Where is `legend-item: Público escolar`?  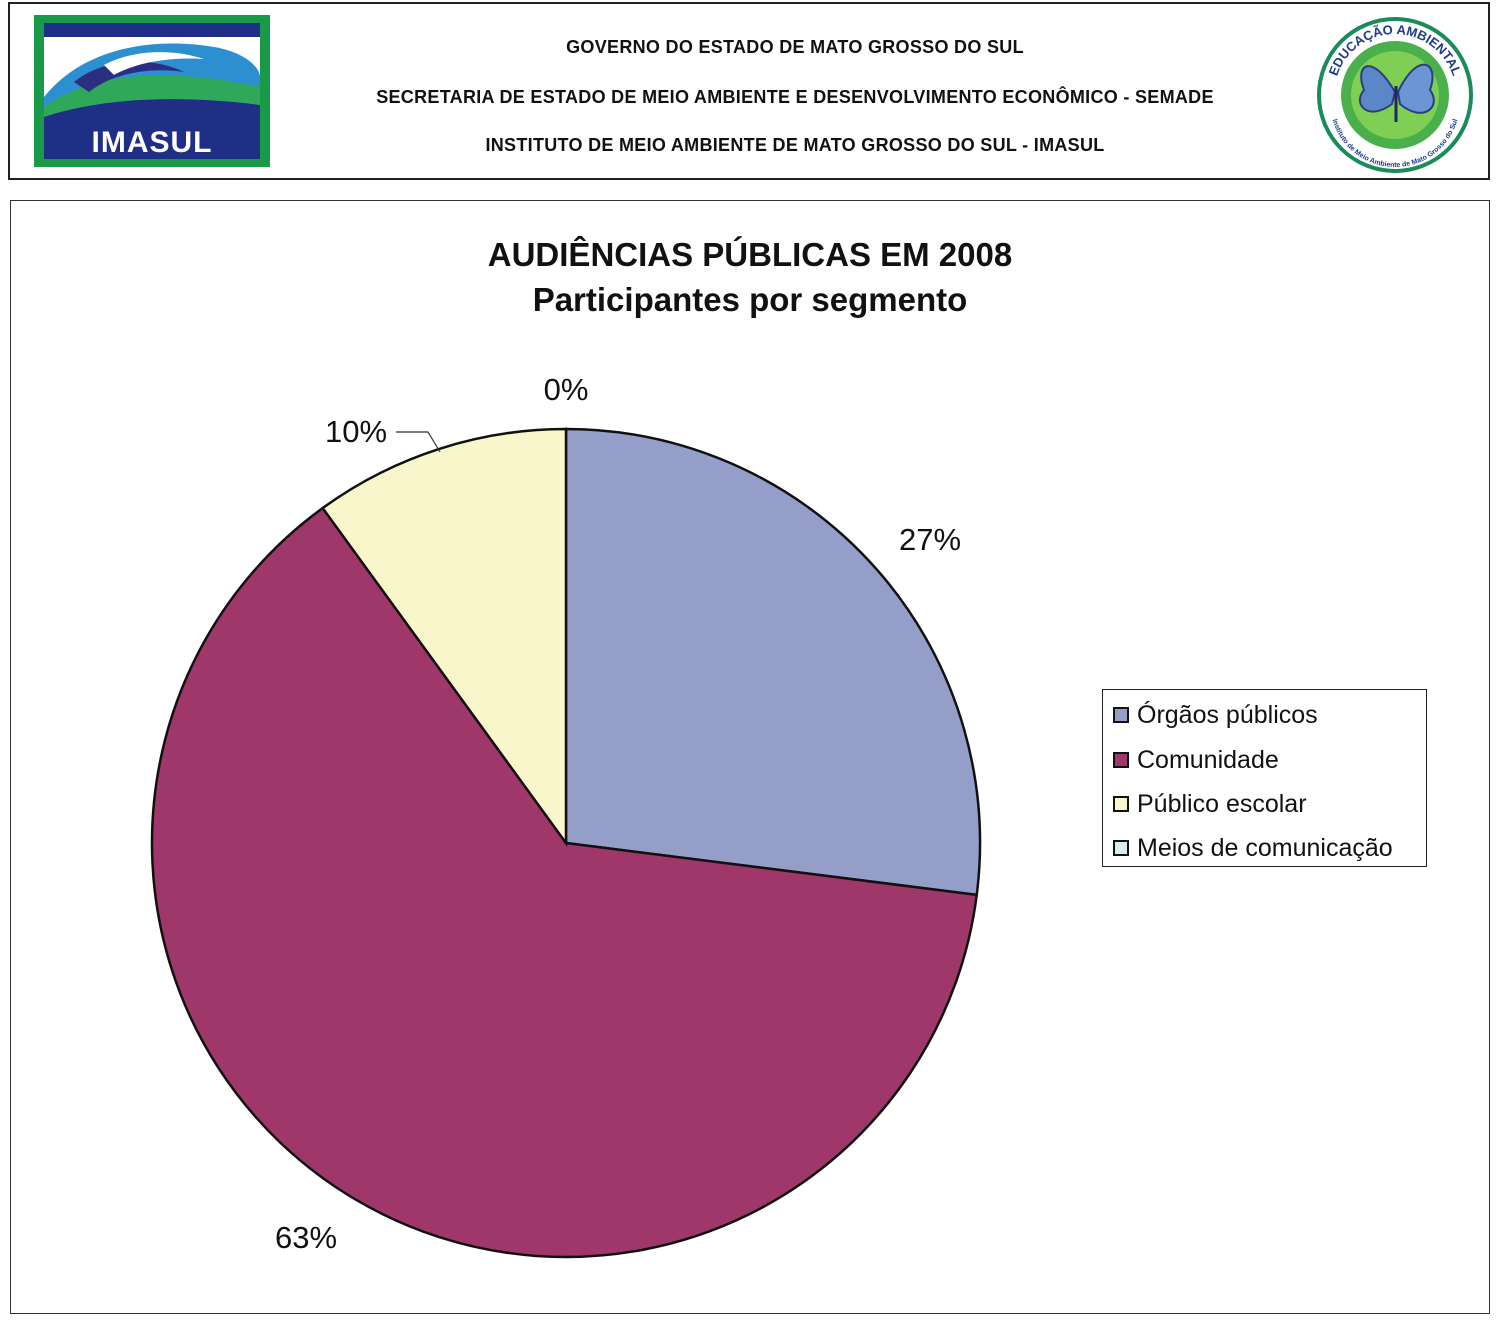
legend-item: Público escolar is located at coordinates (1210, 804).